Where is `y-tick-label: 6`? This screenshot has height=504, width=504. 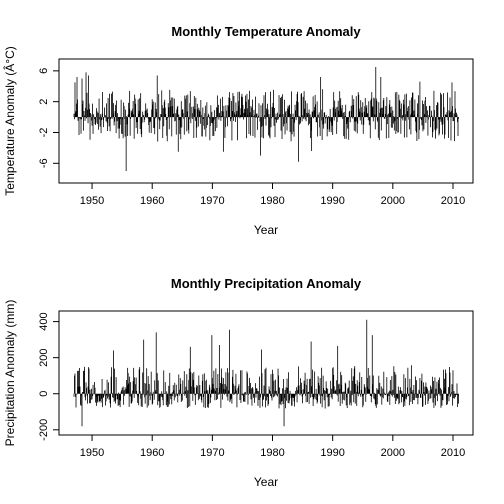
y-tick-label: 6 is located at coordinates (44, 71).